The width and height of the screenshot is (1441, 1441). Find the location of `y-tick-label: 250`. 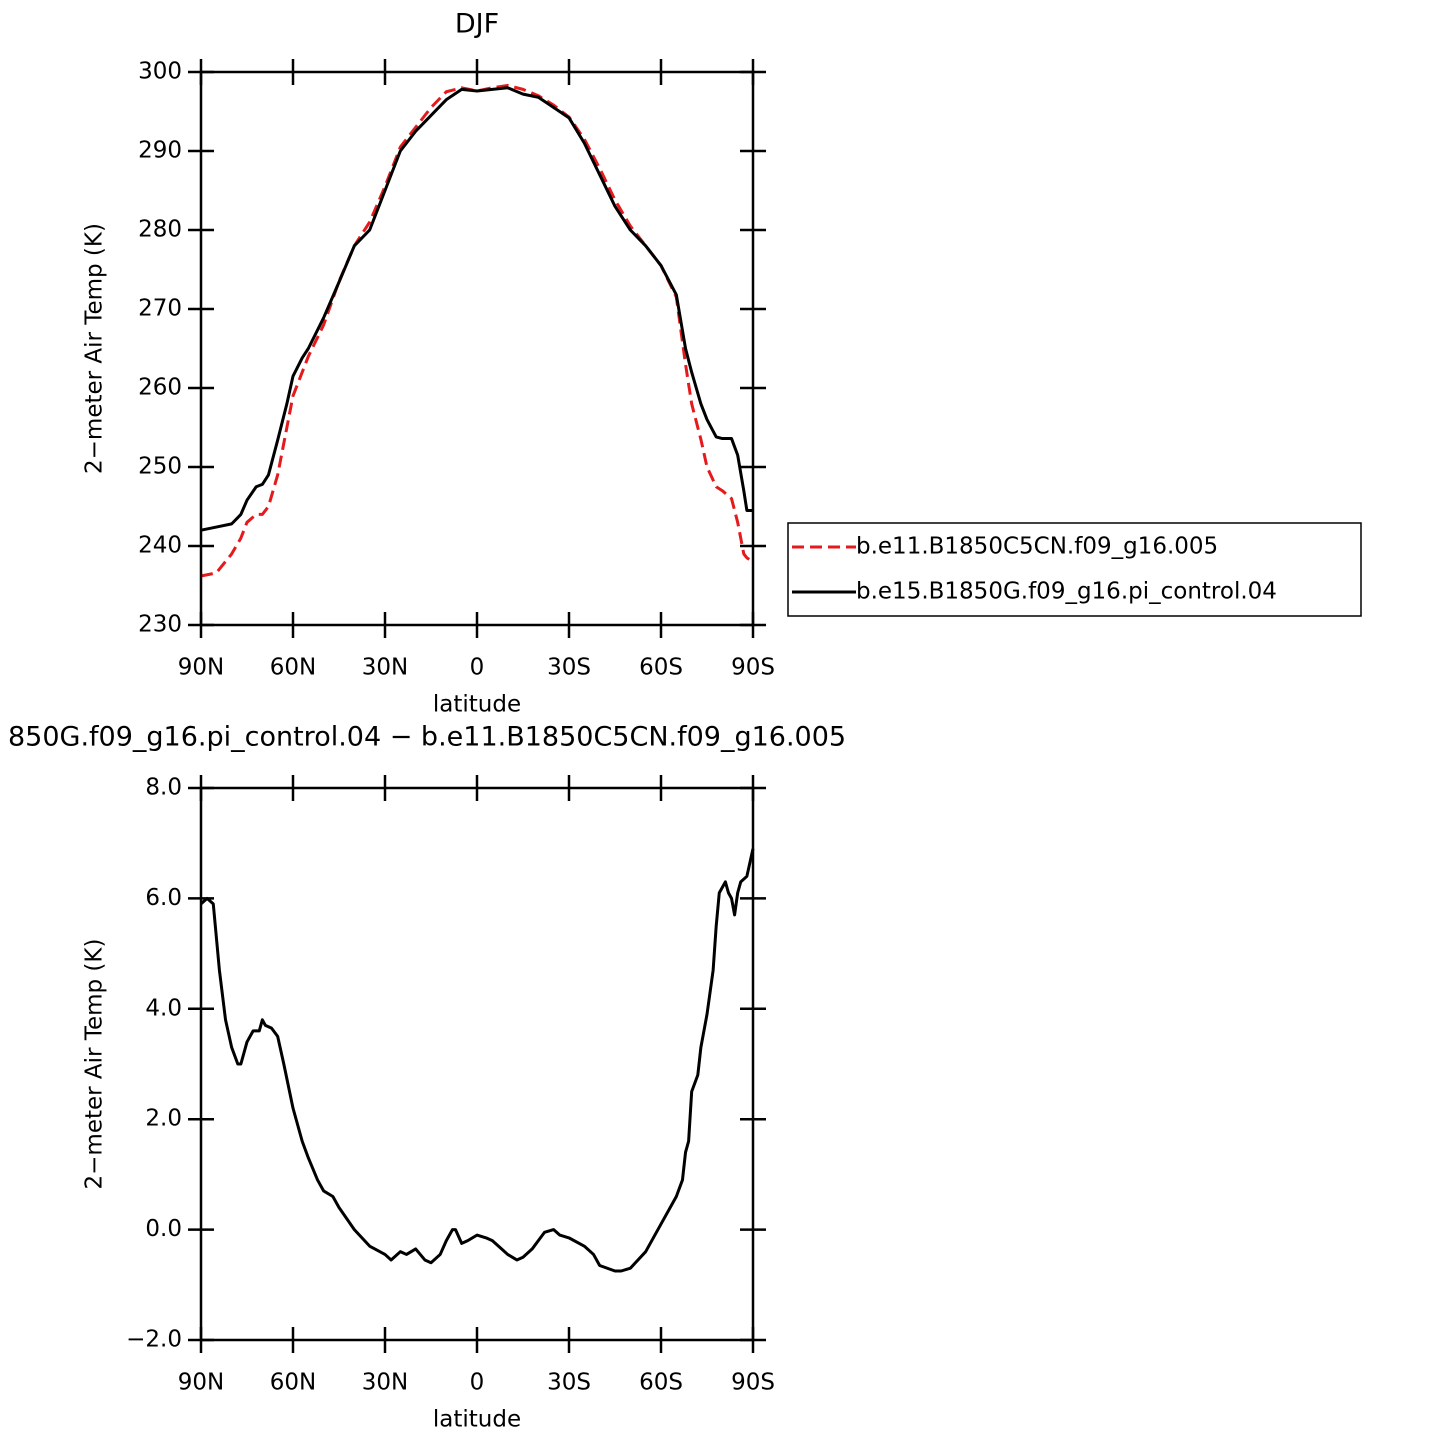

y-tick-label: 250 is located at coordinates (160, 467).